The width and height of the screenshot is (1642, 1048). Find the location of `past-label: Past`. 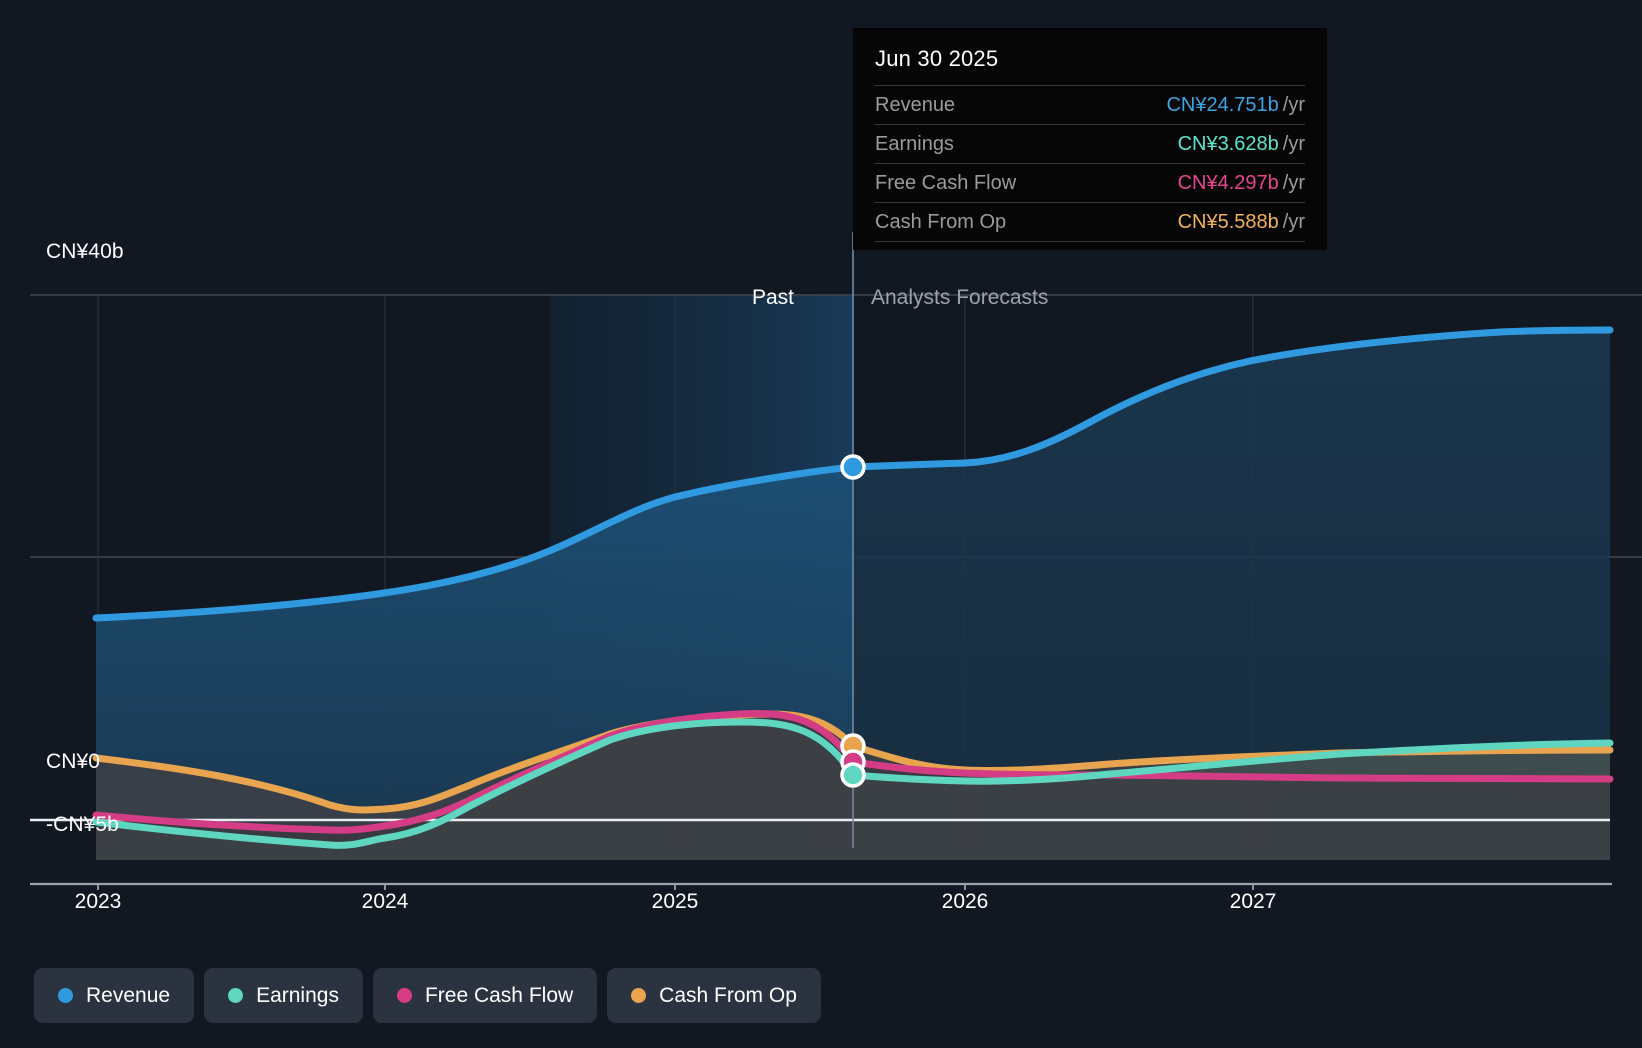

past-label: Past is located at coordinates (772, 297).